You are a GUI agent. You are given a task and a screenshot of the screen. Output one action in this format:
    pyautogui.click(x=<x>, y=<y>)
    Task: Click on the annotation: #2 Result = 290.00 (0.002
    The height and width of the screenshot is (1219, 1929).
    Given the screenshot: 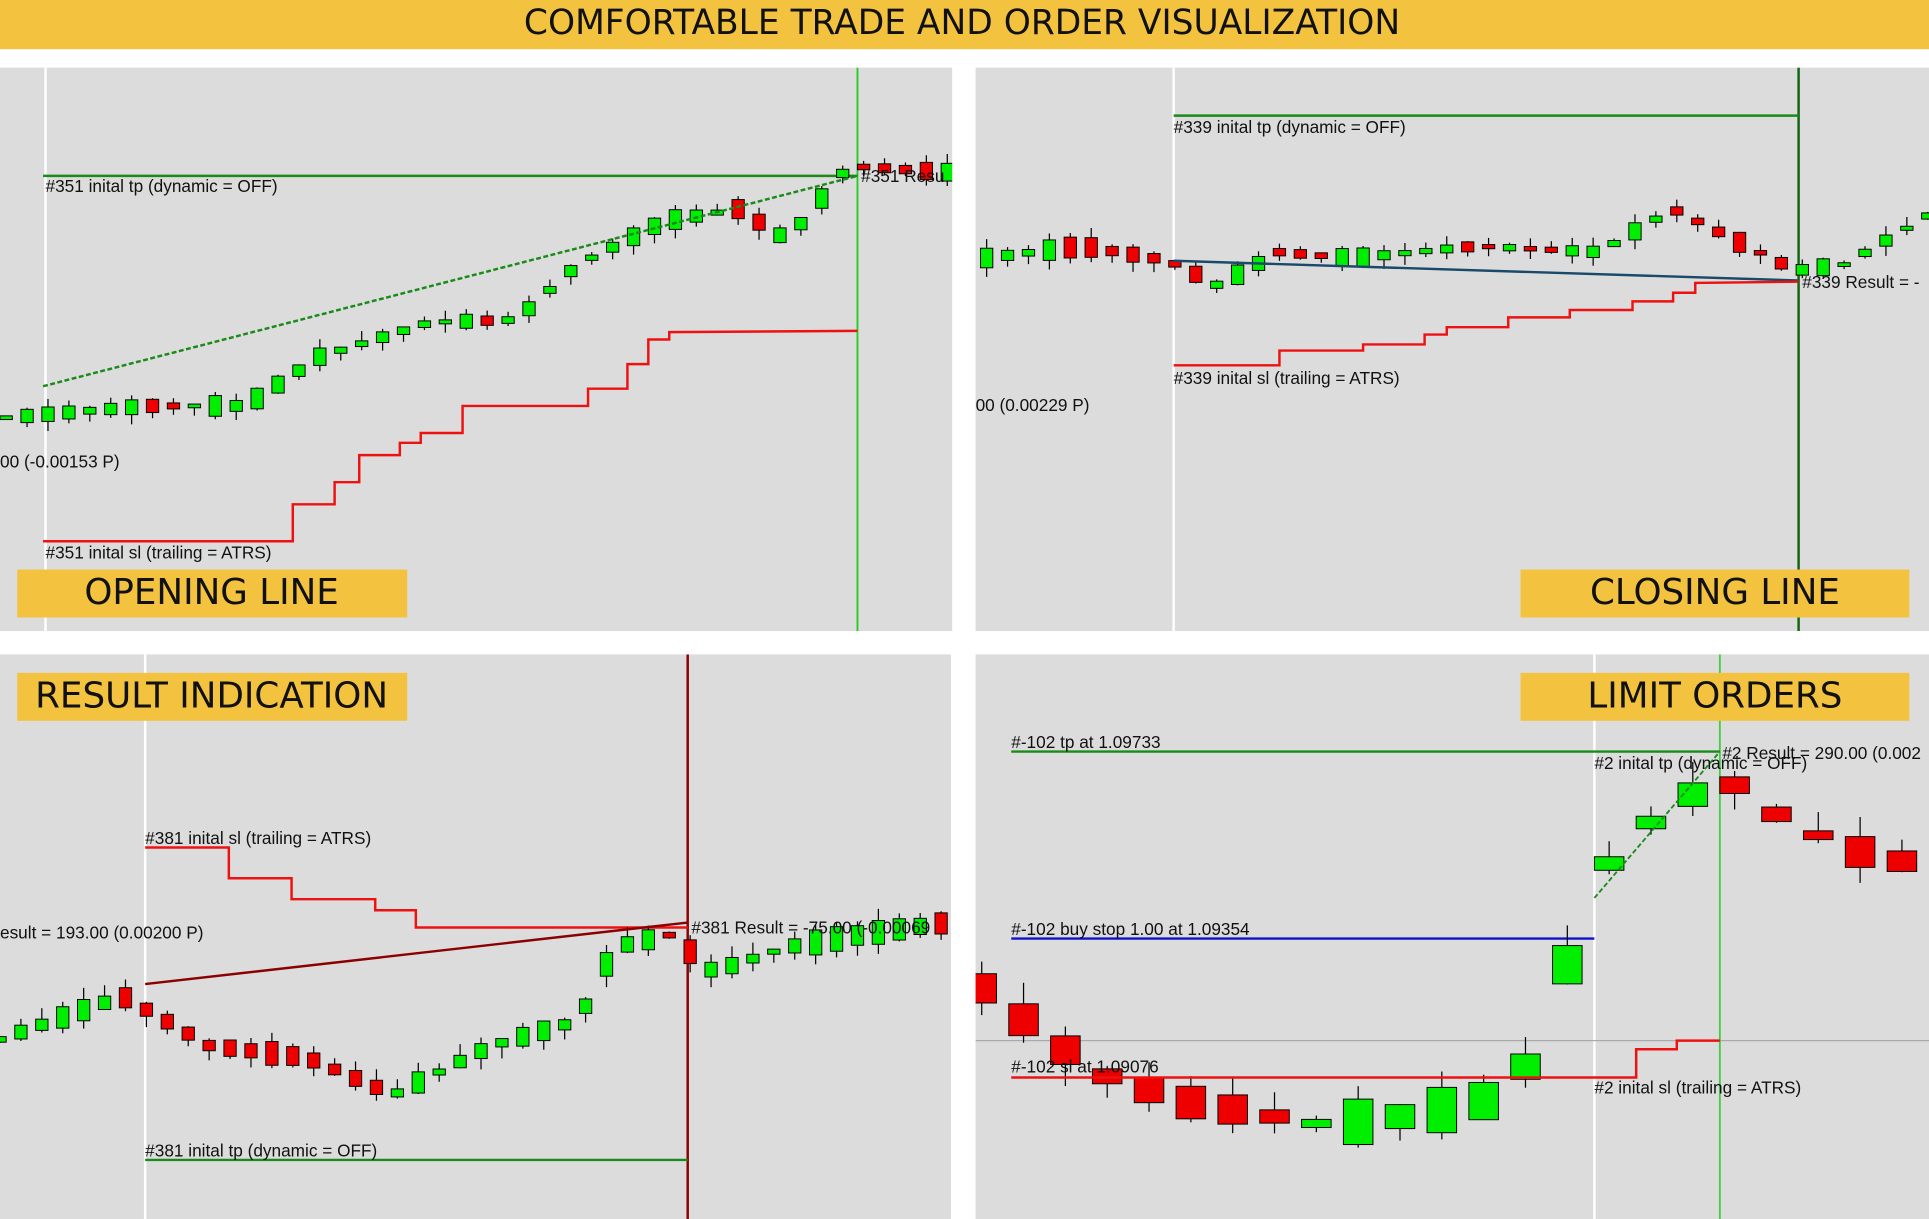 What is the action you would take?
    pyautogui.click(x=1821, y=753)
    